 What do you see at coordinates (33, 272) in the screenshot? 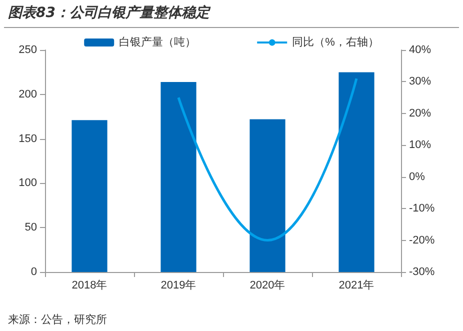
I see `y-tick-label: 0` at bounding box center [33, 272].